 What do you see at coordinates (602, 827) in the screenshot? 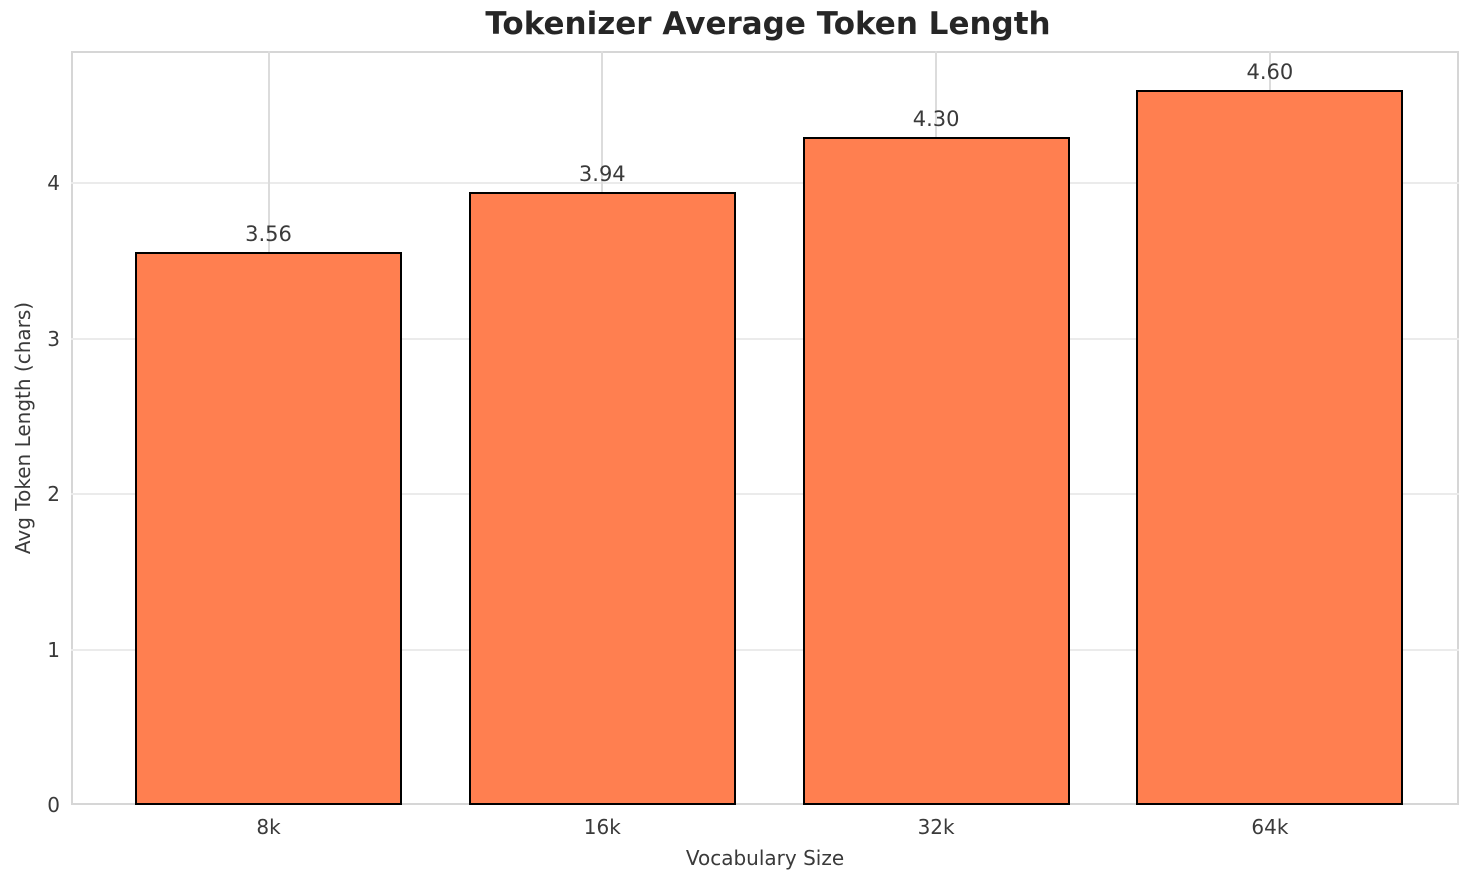
I see `x-tick-label: 16k` at bounding box center [602, 827].